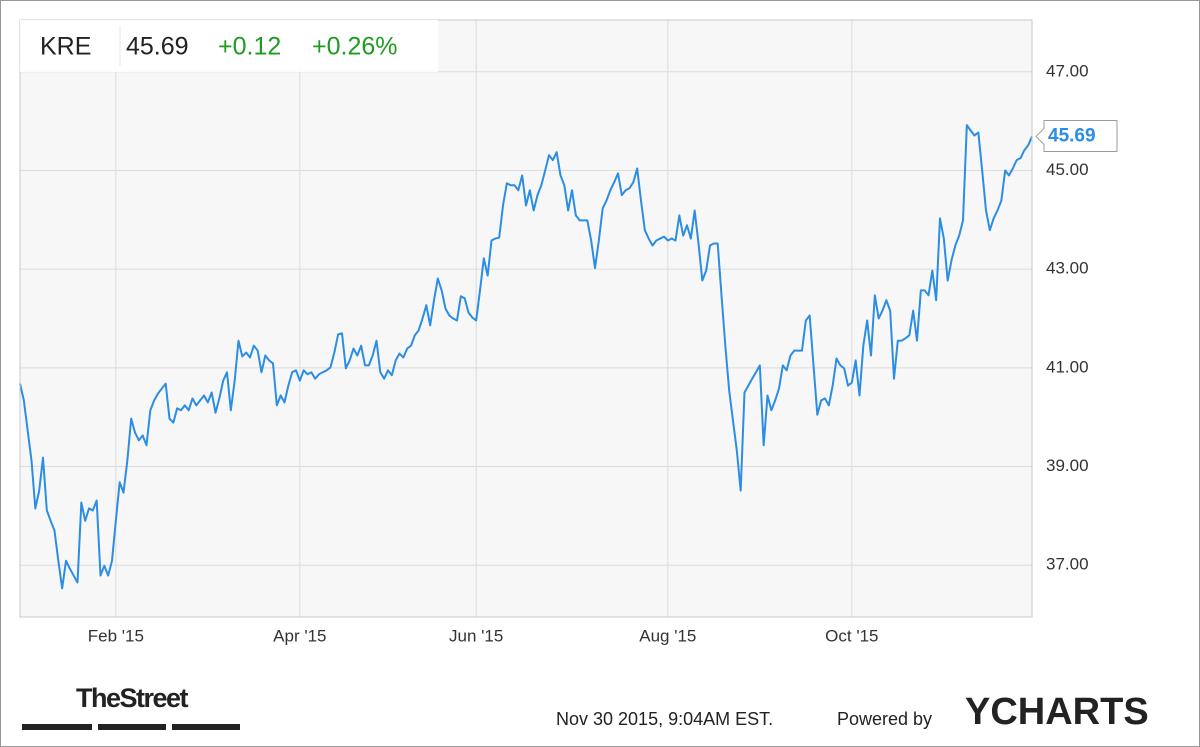 This screenshot has height=747, width=1200. I want to click on price: 45.69, so click(157, 47).